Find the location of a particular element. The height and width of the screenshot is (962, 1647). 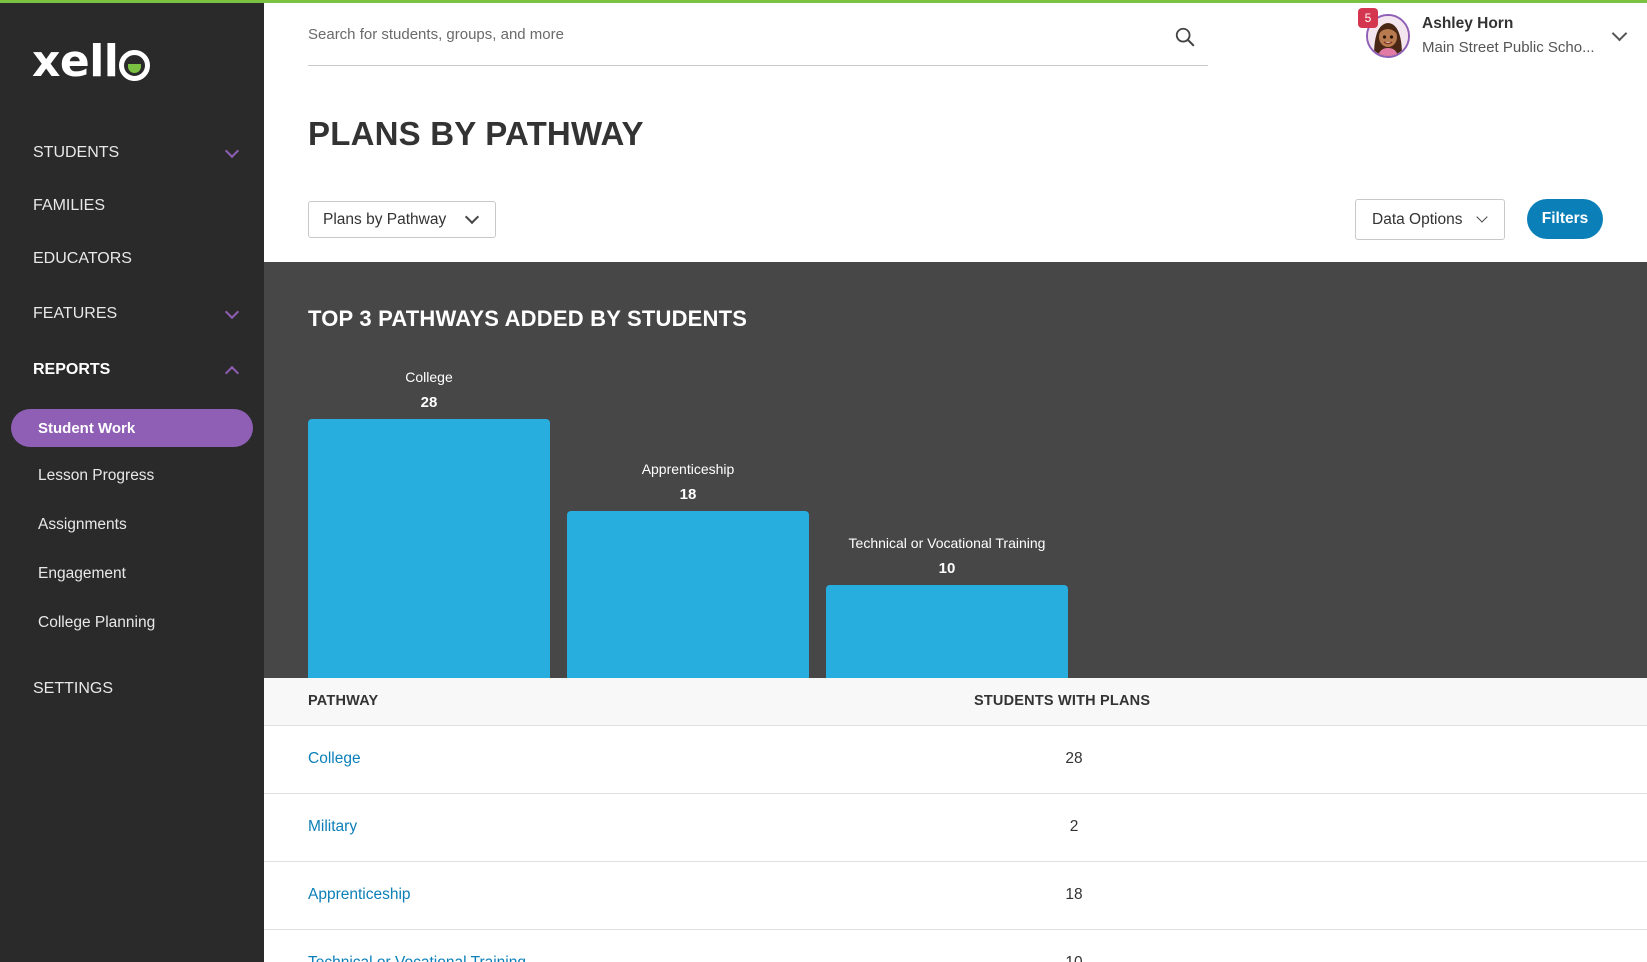

logo-text: xell is located at coordinates (75, 61).